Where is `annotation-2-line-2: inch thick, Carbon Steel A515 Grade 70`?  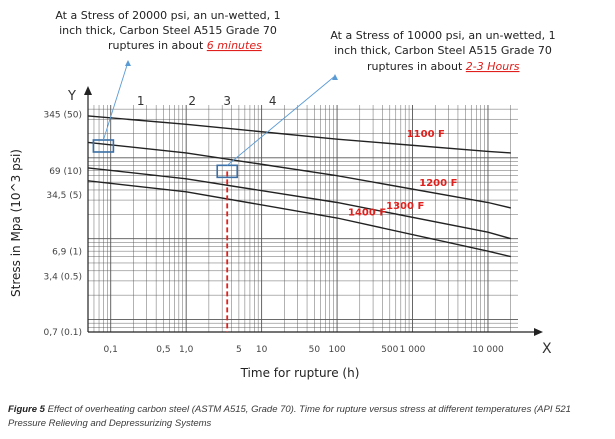
annotation-2-line-2: inch thick, Carbon Steel A515 Grade 70 is located at coordinates (443, 50).